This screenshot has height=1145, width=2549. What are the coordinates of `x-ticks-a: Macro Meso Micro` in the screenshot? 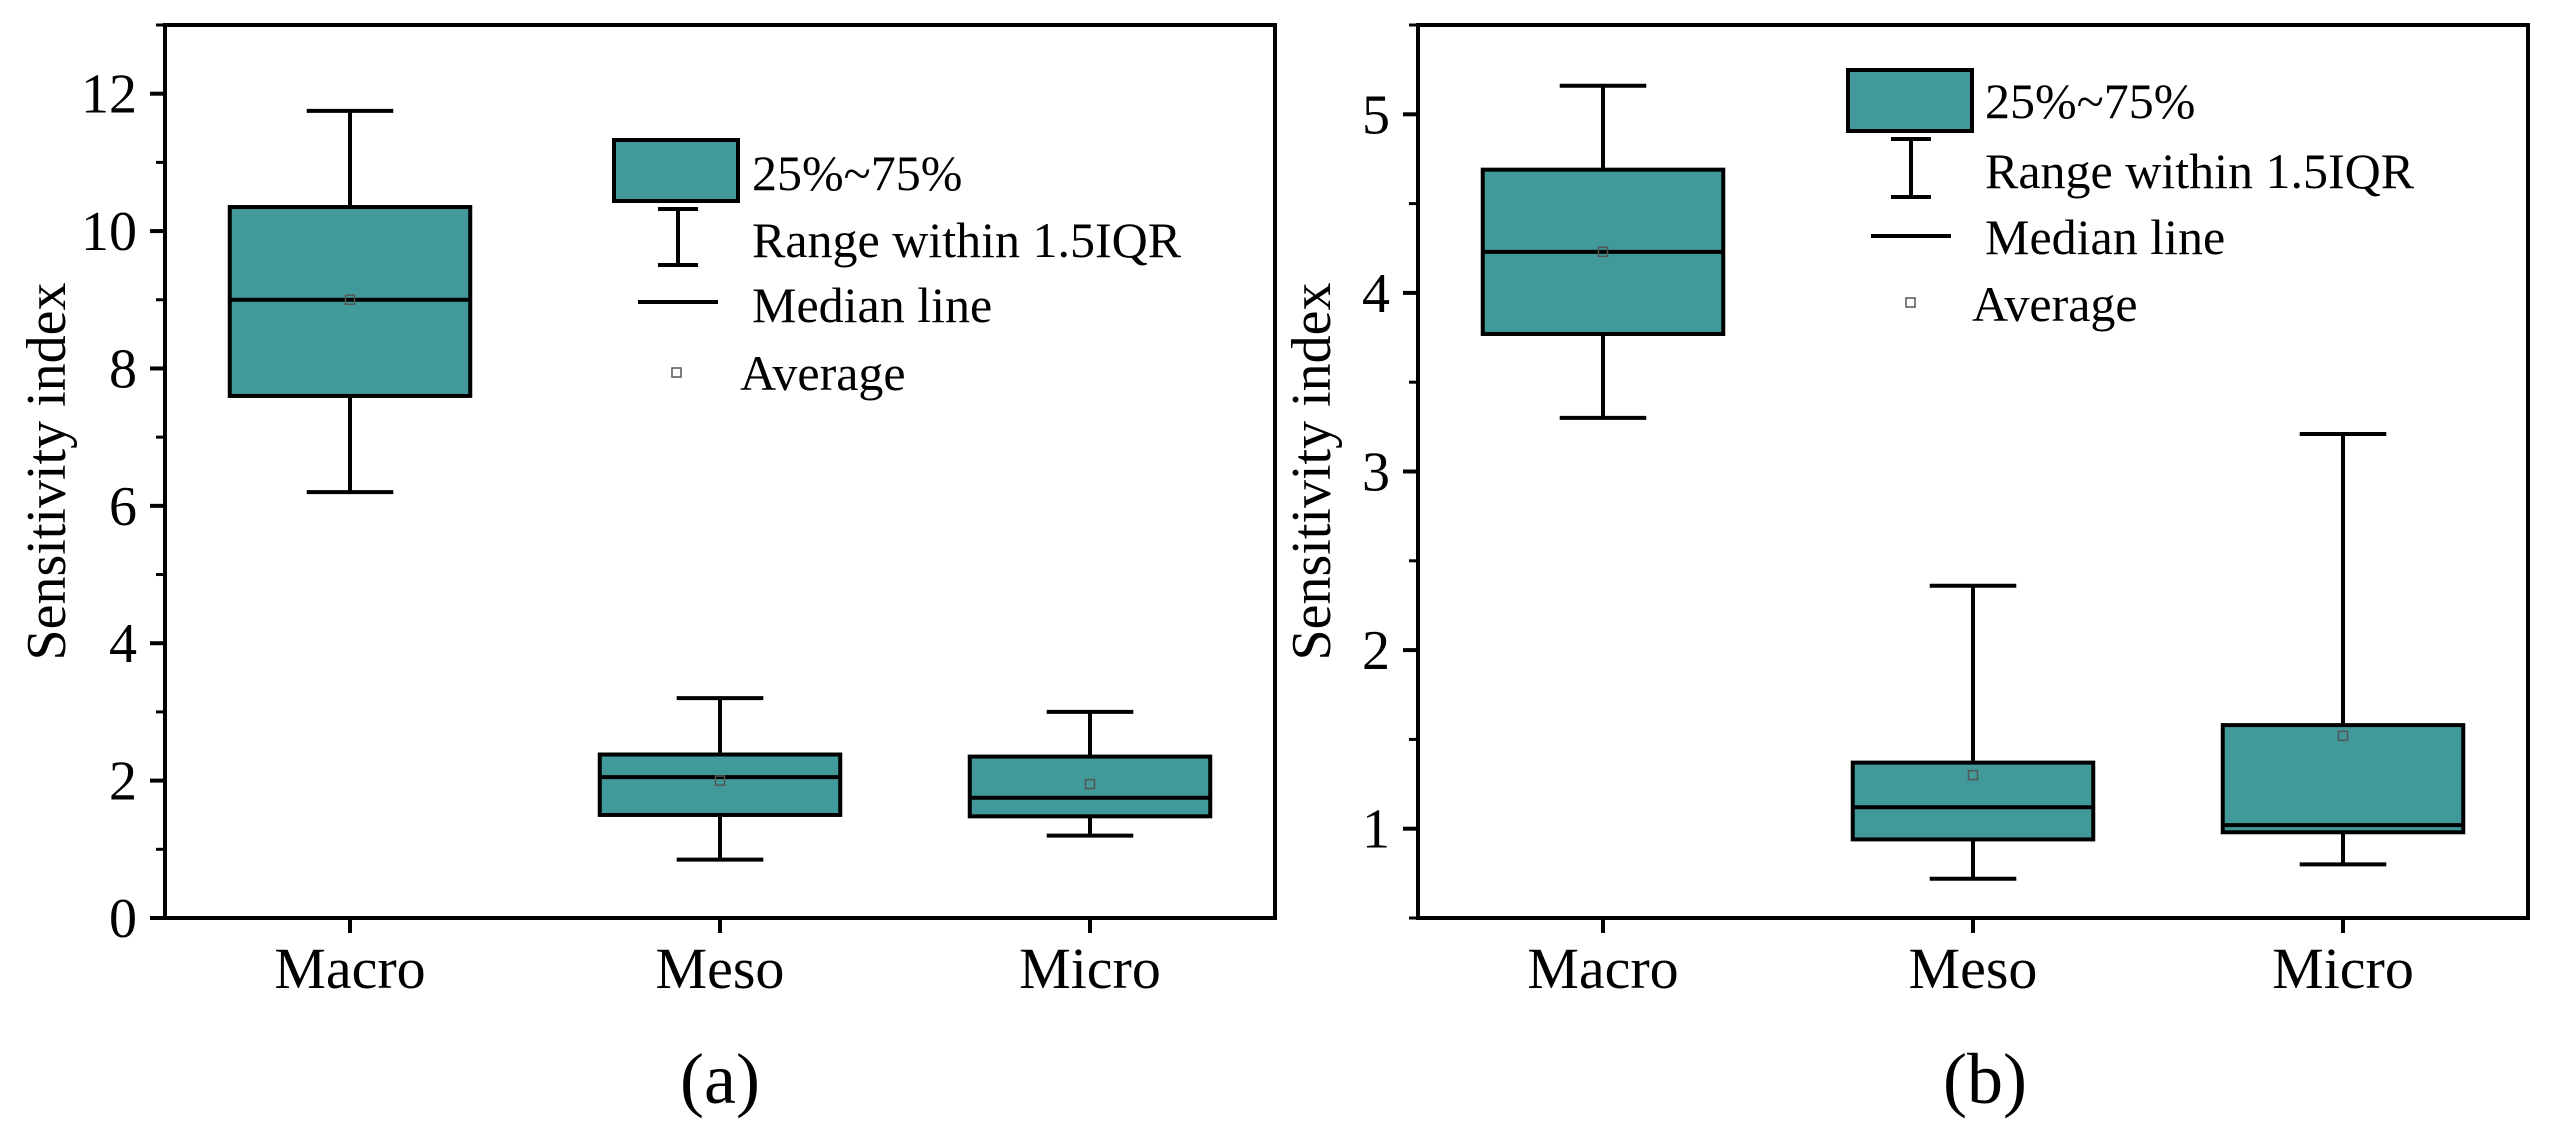 It's located at (717, 959).